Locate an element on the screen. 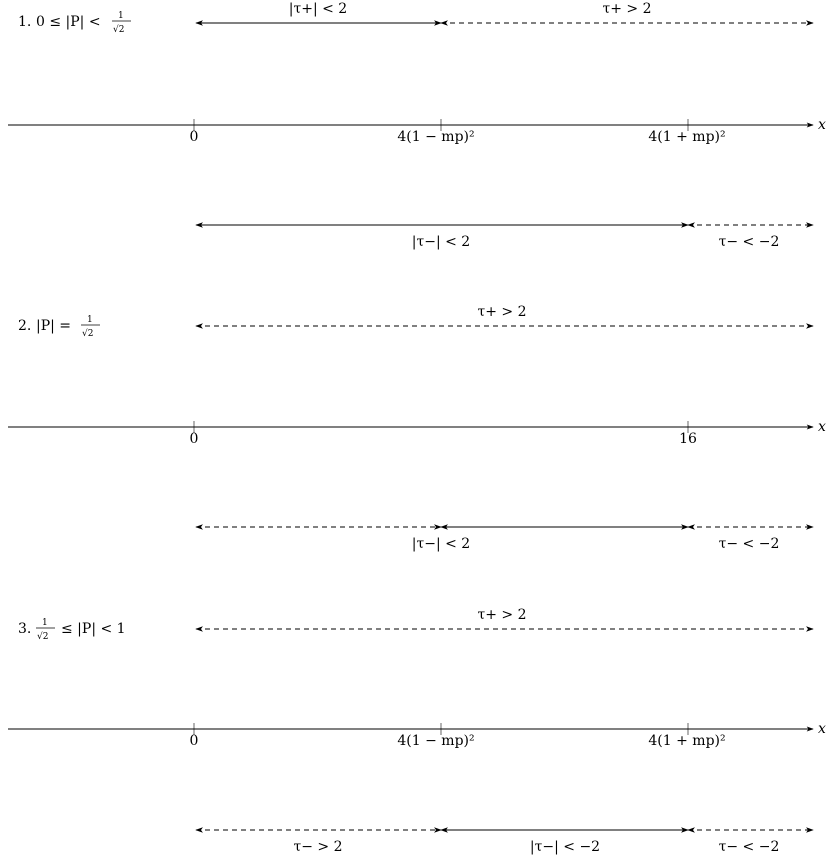 This screenshot has width=829, height=856. case-3-x-axis-label: x is located at coordinates (822, 729).